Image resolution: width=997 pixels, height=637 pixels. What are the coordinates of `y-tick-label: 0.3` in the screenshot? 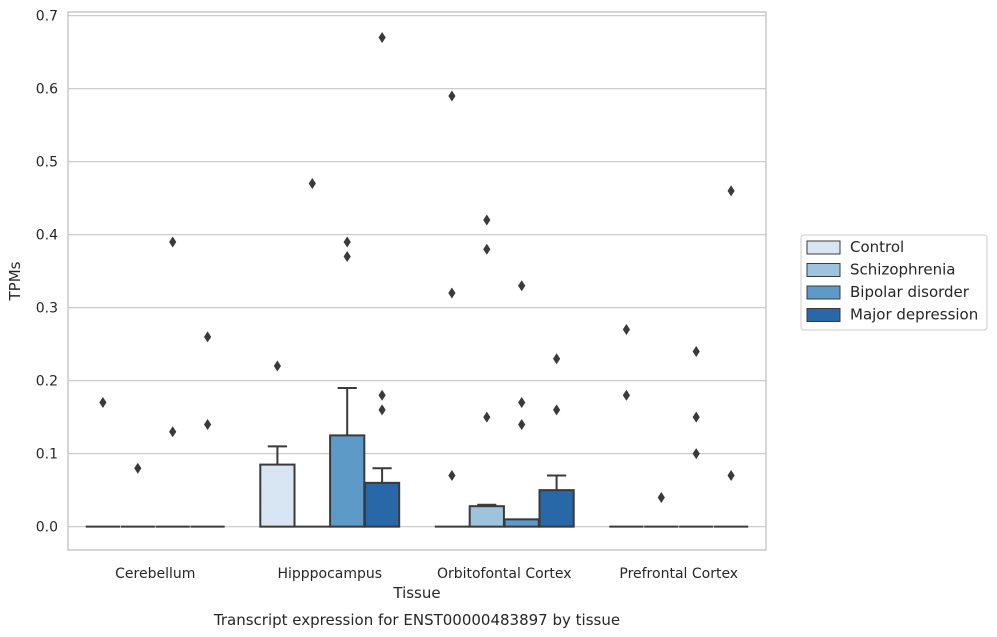 It's located at (47, 309).